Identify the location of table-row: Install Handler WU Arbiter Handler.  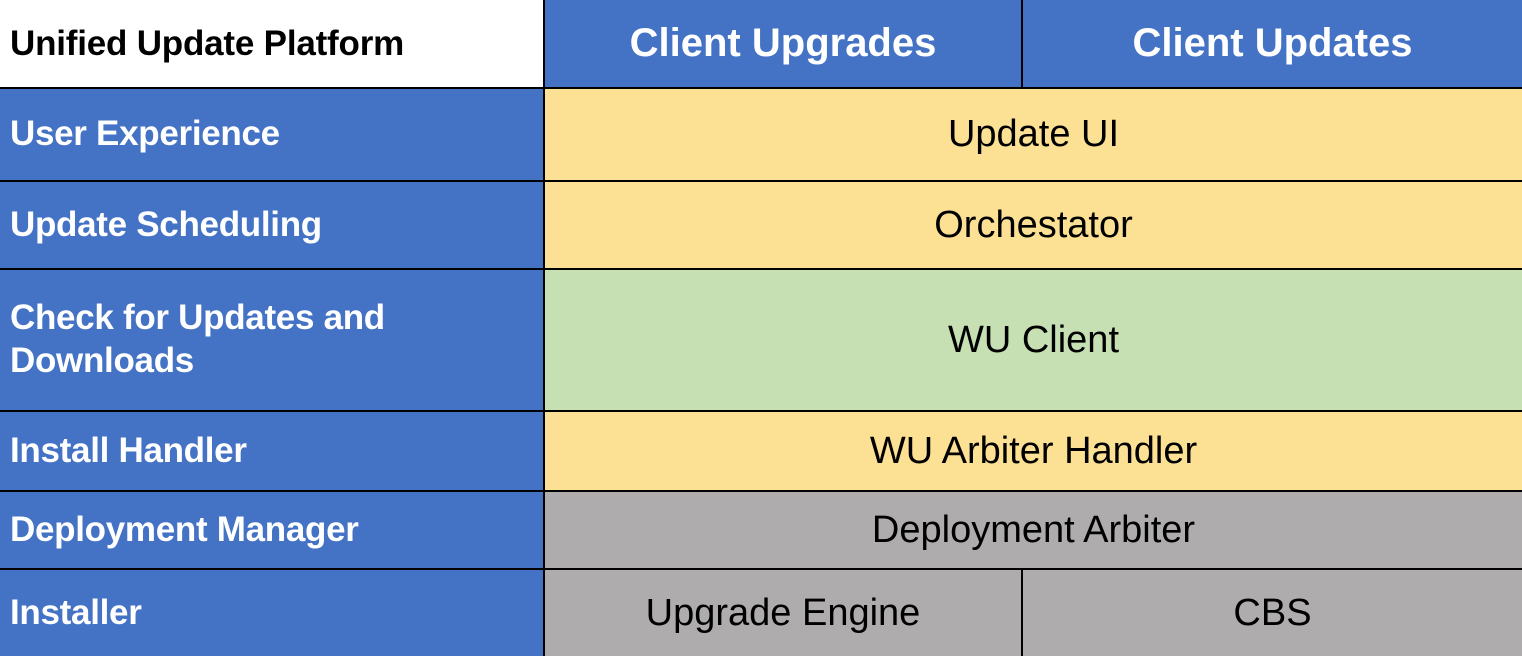
(761, 451).